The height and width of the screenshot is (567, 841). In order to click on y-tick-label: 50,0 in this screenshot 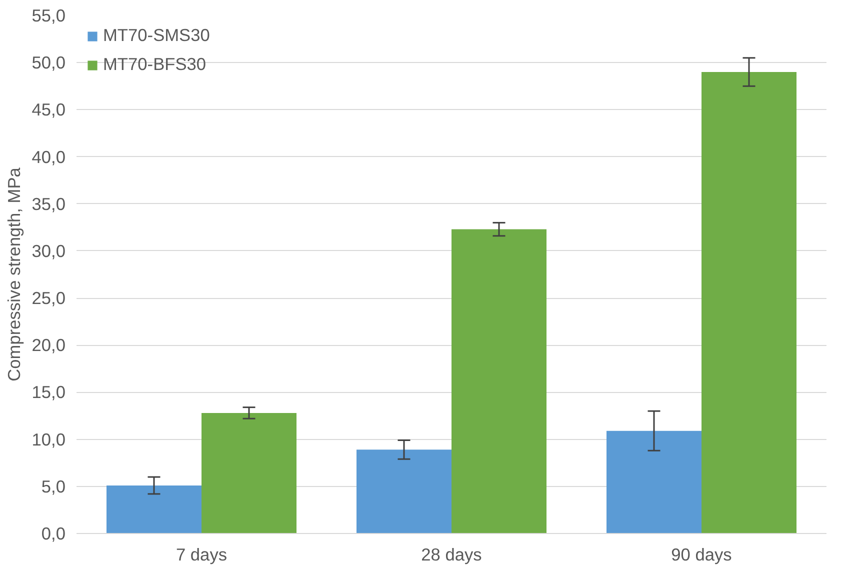, I will do `click(49, 62)`.